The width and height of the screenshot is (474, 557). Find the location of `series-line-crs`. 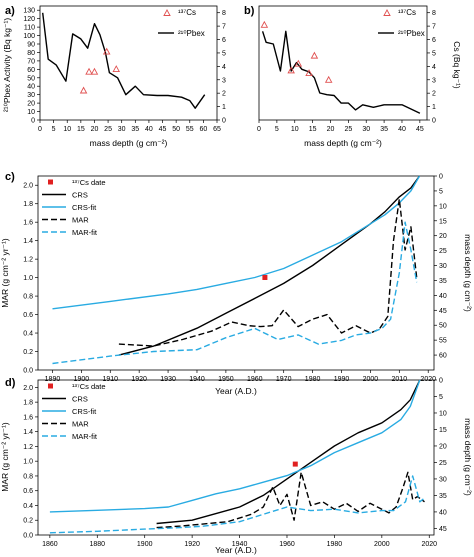

series-line-crs is located at coordinates (288, 452).